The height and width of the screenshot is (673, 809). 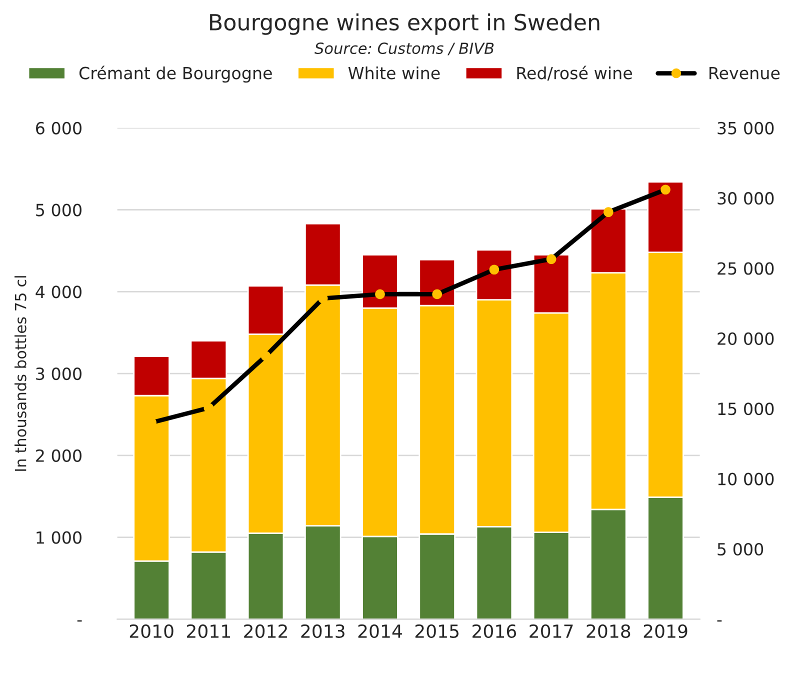 What do you see at coordinates (746, 409) in the screenshot?
I see `y2-tick-label: 15 000` at bounding box center [746, 409].